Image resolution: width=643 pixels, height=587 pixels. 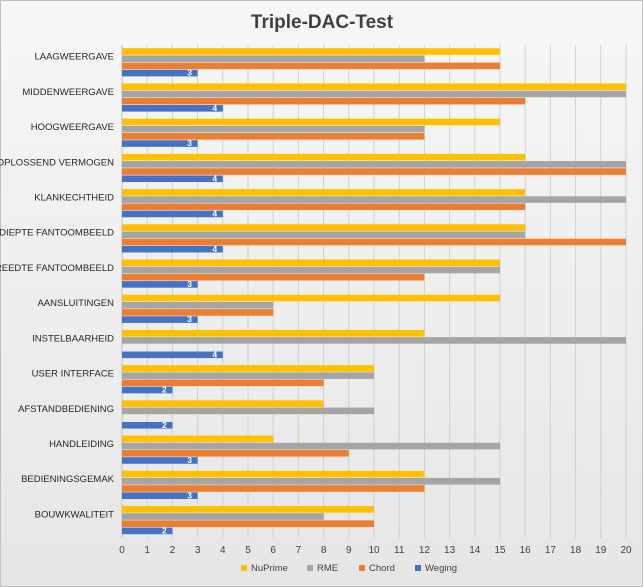 I want to click on x-tick-label: 4, so click(x=223, y=550).